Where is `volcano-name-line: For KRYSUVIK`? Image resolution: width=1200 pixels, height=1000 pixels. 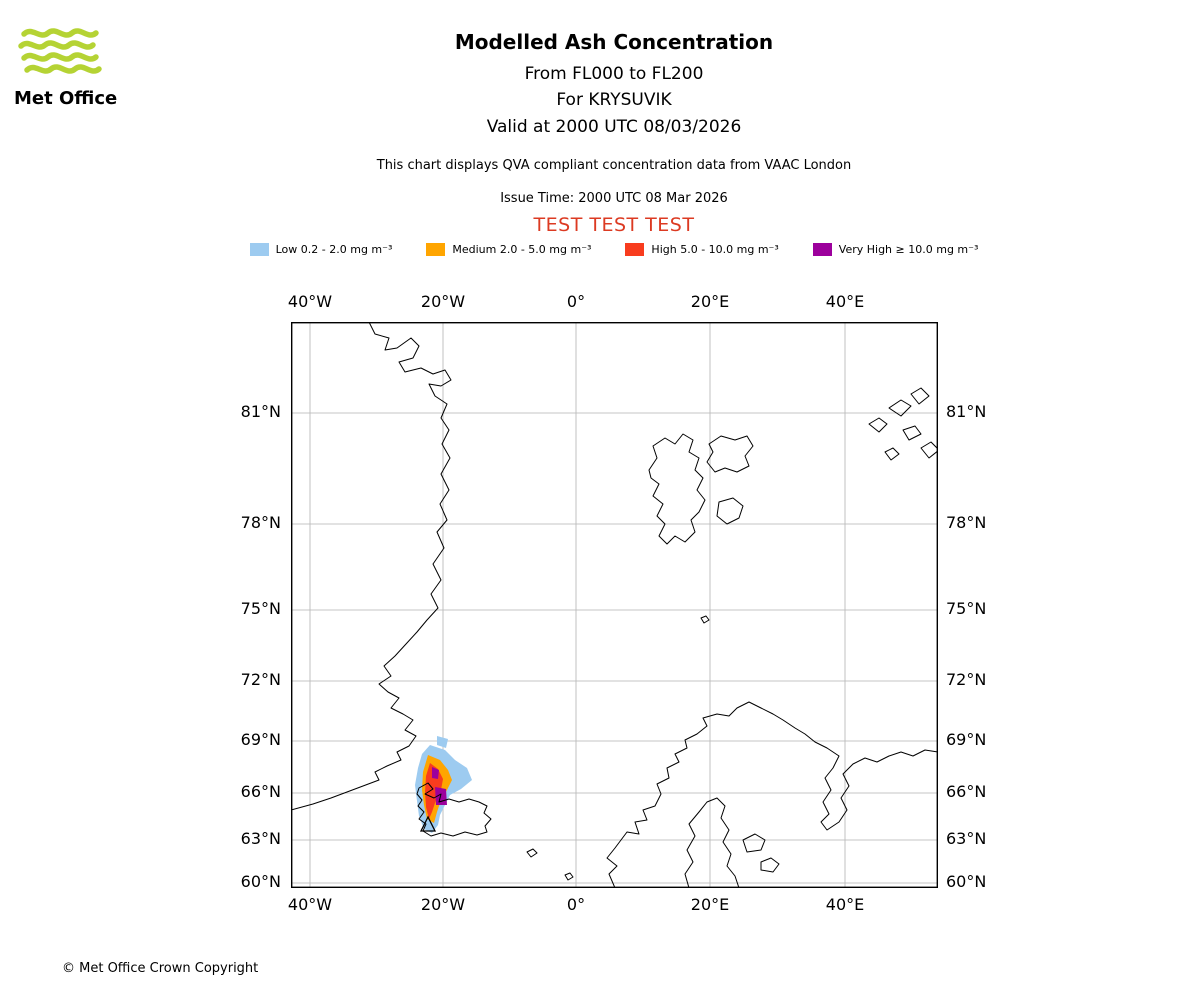
volcano-name-line: For KRYSUVIK is located at coordinates (614, 100).